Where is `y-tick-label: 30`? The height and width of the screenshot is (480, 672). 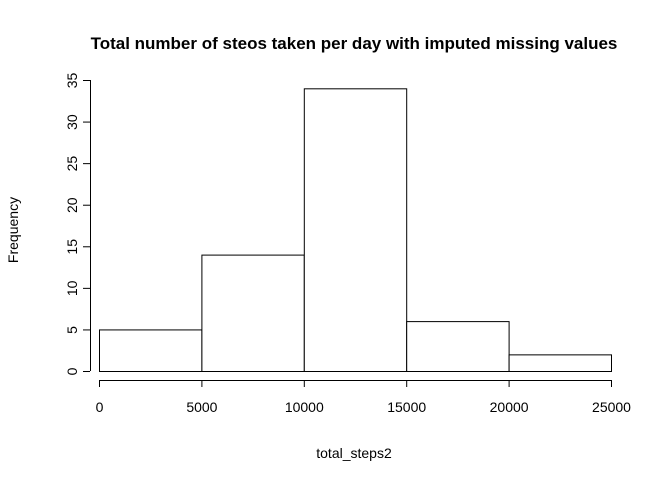
y-tick-label: 30 is located at coordinates (72, 122).